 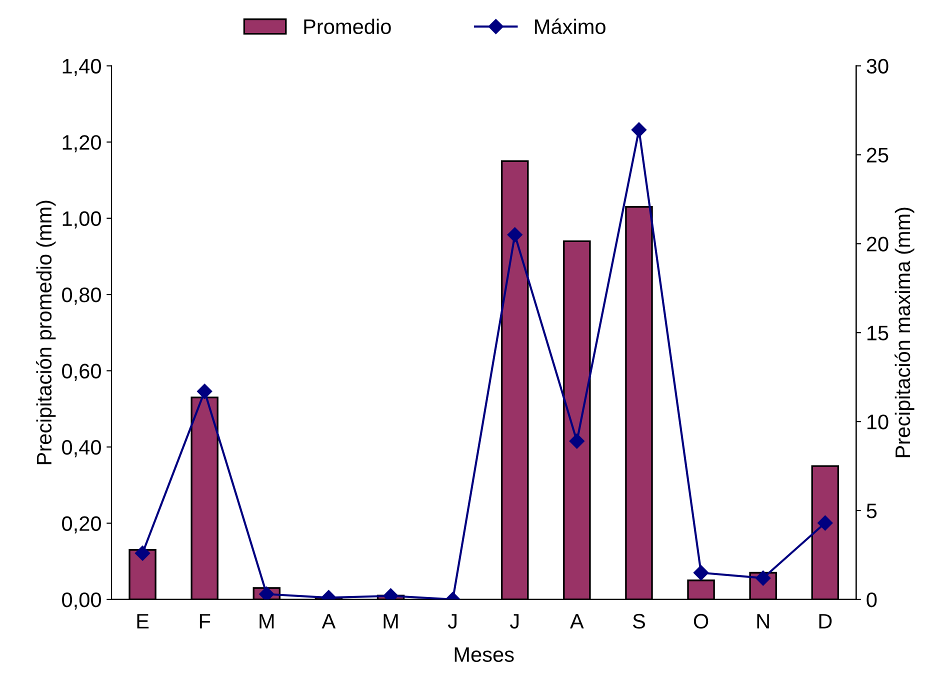 What do you see at coordinates (81, 372) in the screenshot?
I see `y-tick-label: 0,60` at bounding box center [81, 372].